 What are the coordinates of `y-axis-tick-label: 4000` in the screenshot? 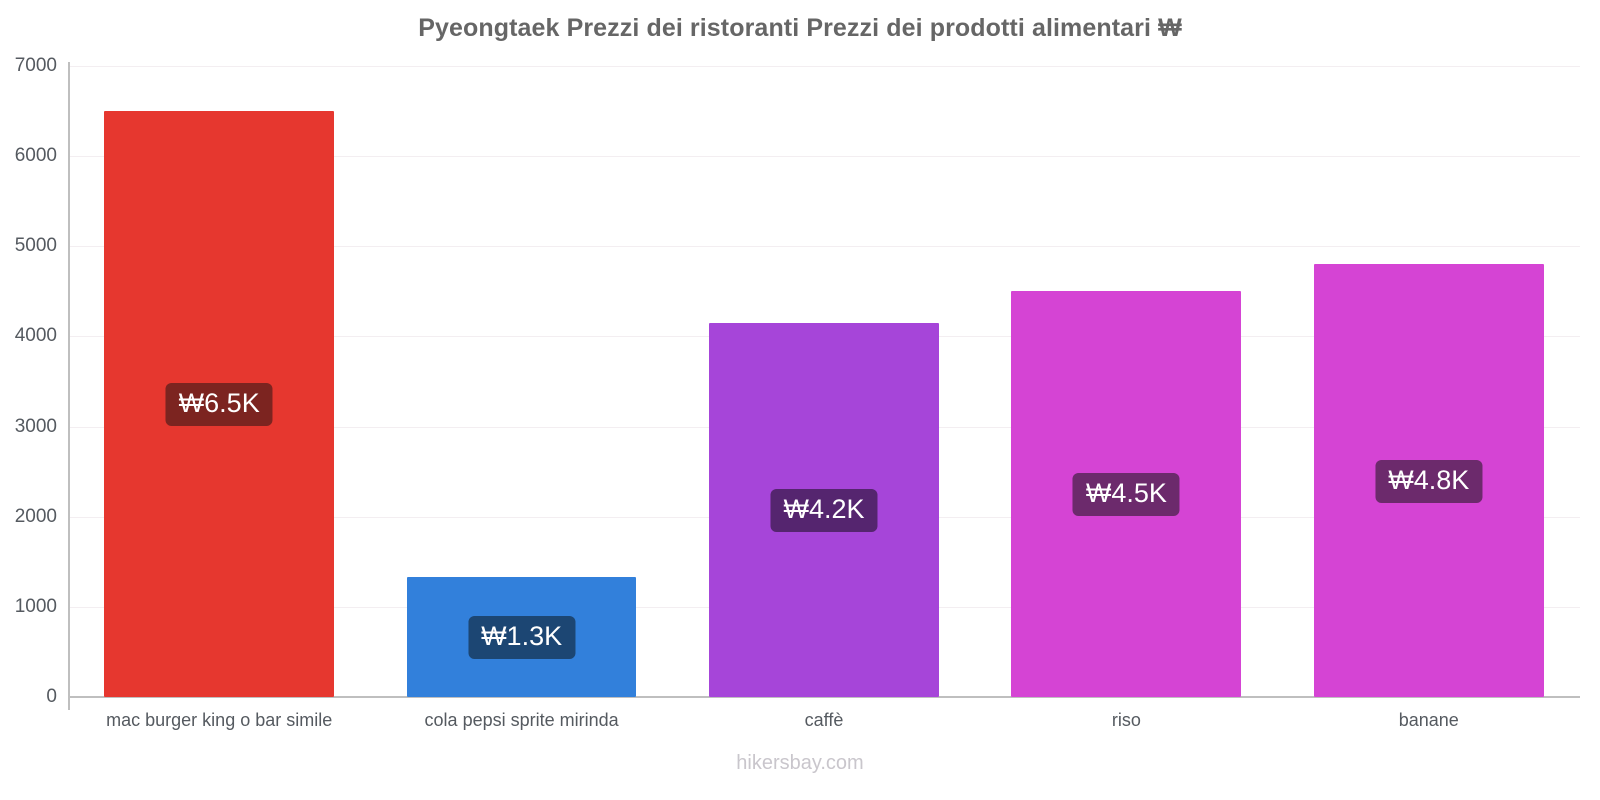 It's located at (35, 336).